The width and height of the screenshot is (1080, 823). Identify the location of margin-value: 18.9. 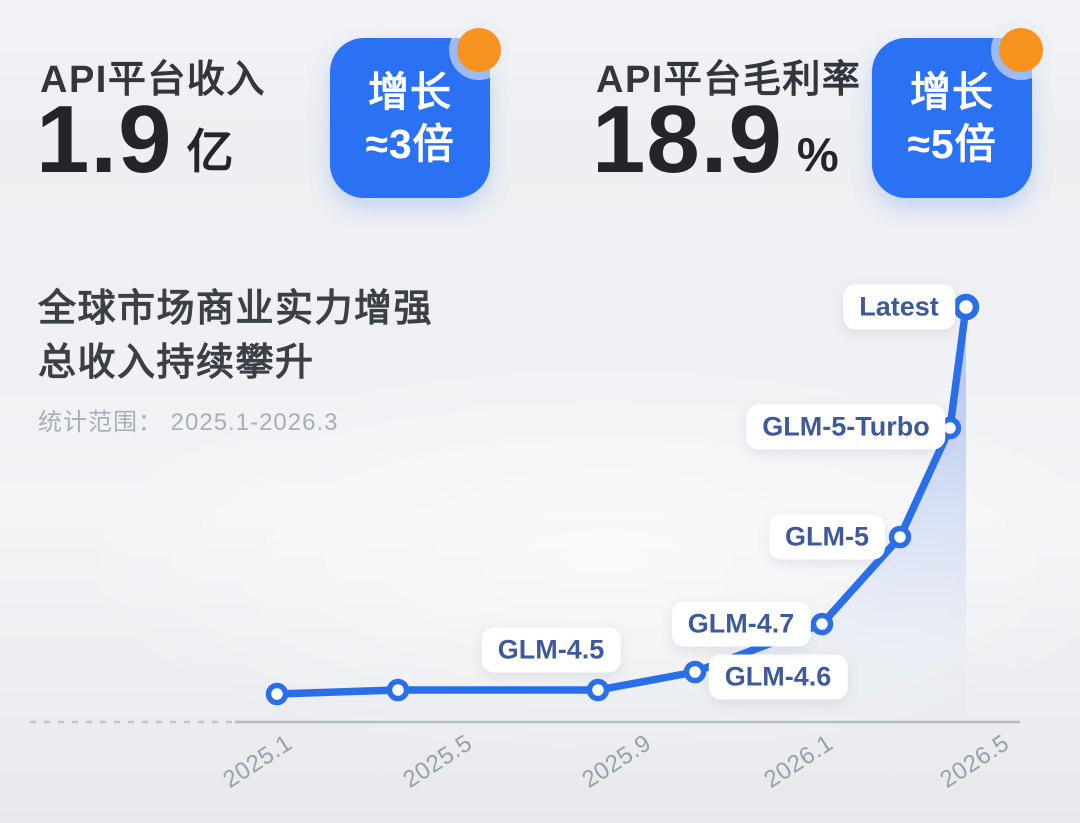
(687, 139).